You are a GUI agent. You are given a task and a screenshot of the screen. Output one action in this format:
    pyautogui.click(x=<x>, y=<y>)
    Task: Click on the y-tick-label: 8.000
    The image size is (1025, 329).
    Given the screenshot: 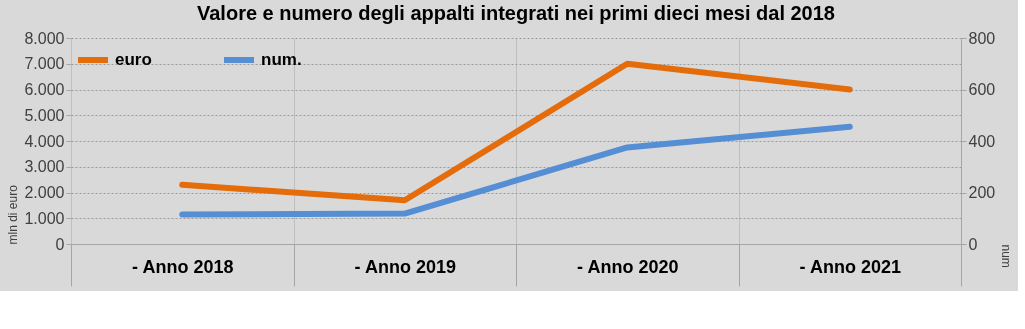 What is the action you would take?
    pyautogui.click(x=44, y=38)
    